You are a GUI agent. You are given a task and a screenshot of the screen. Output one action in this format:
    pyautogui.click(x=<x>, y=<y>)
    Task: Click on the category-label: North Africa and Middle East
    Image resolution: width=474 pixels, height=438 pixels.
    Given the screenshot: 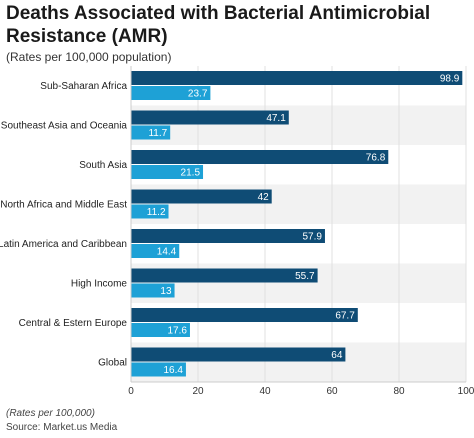 What is the action you would take?
    pyautogui.click(x=63, y=204)
    